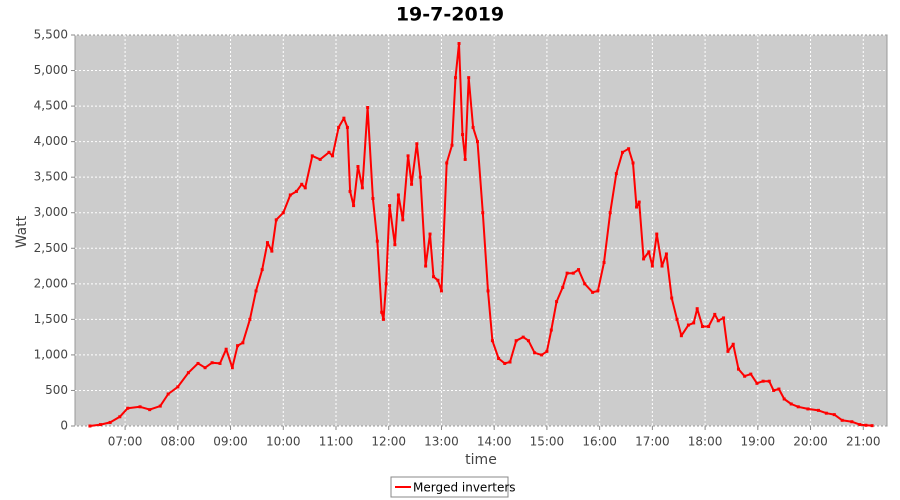  What do you see at coordinates (283, 442) in the screenshot?
I see `x-tick-label: 10:00` at bounding box center [283, 442].